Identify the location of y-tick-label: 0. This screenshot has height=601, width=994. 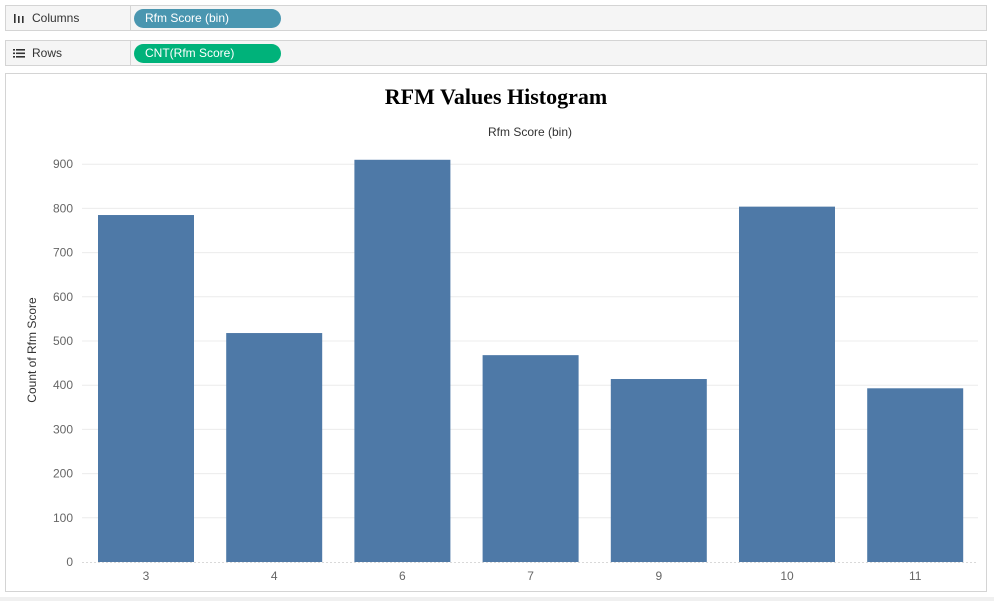
(69, 562).